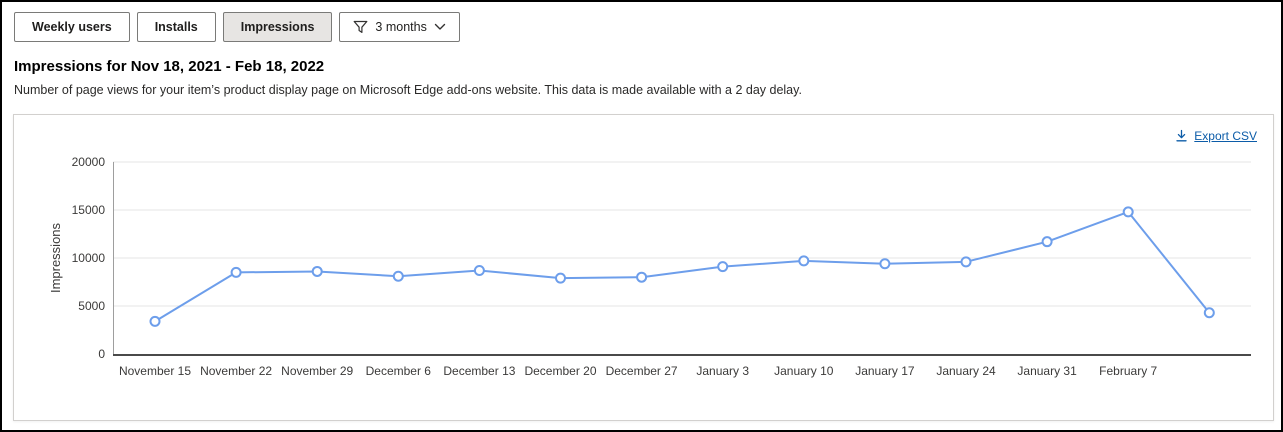  Describe the element at coordinates (399, 371) in the screenshot. I see `x-tick-label: December 6` at that location.